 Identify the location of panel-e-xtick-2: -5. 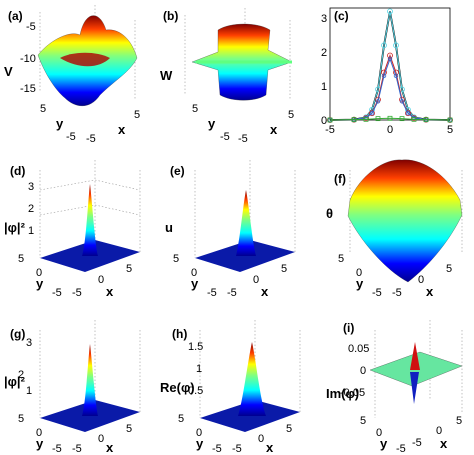
(232, 293).